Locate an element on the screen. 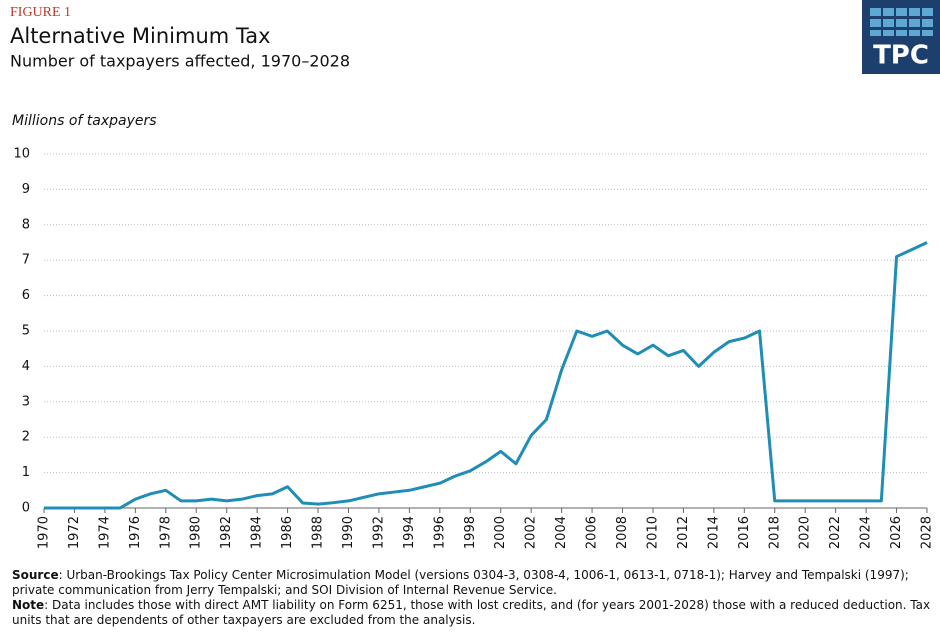 Image resolution: width=940 pixels, height=636 pixels. chart-subtitle: Number of taxpayers affected, 1970–2028 is located at coordinates (180, 61).